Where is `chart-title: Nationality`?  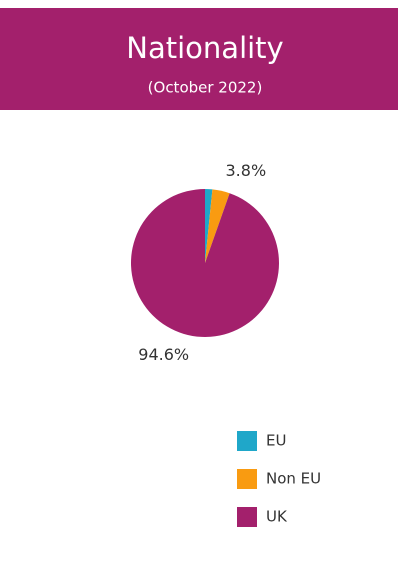 chart-title: Nationality is located at coordinates (204, 48).